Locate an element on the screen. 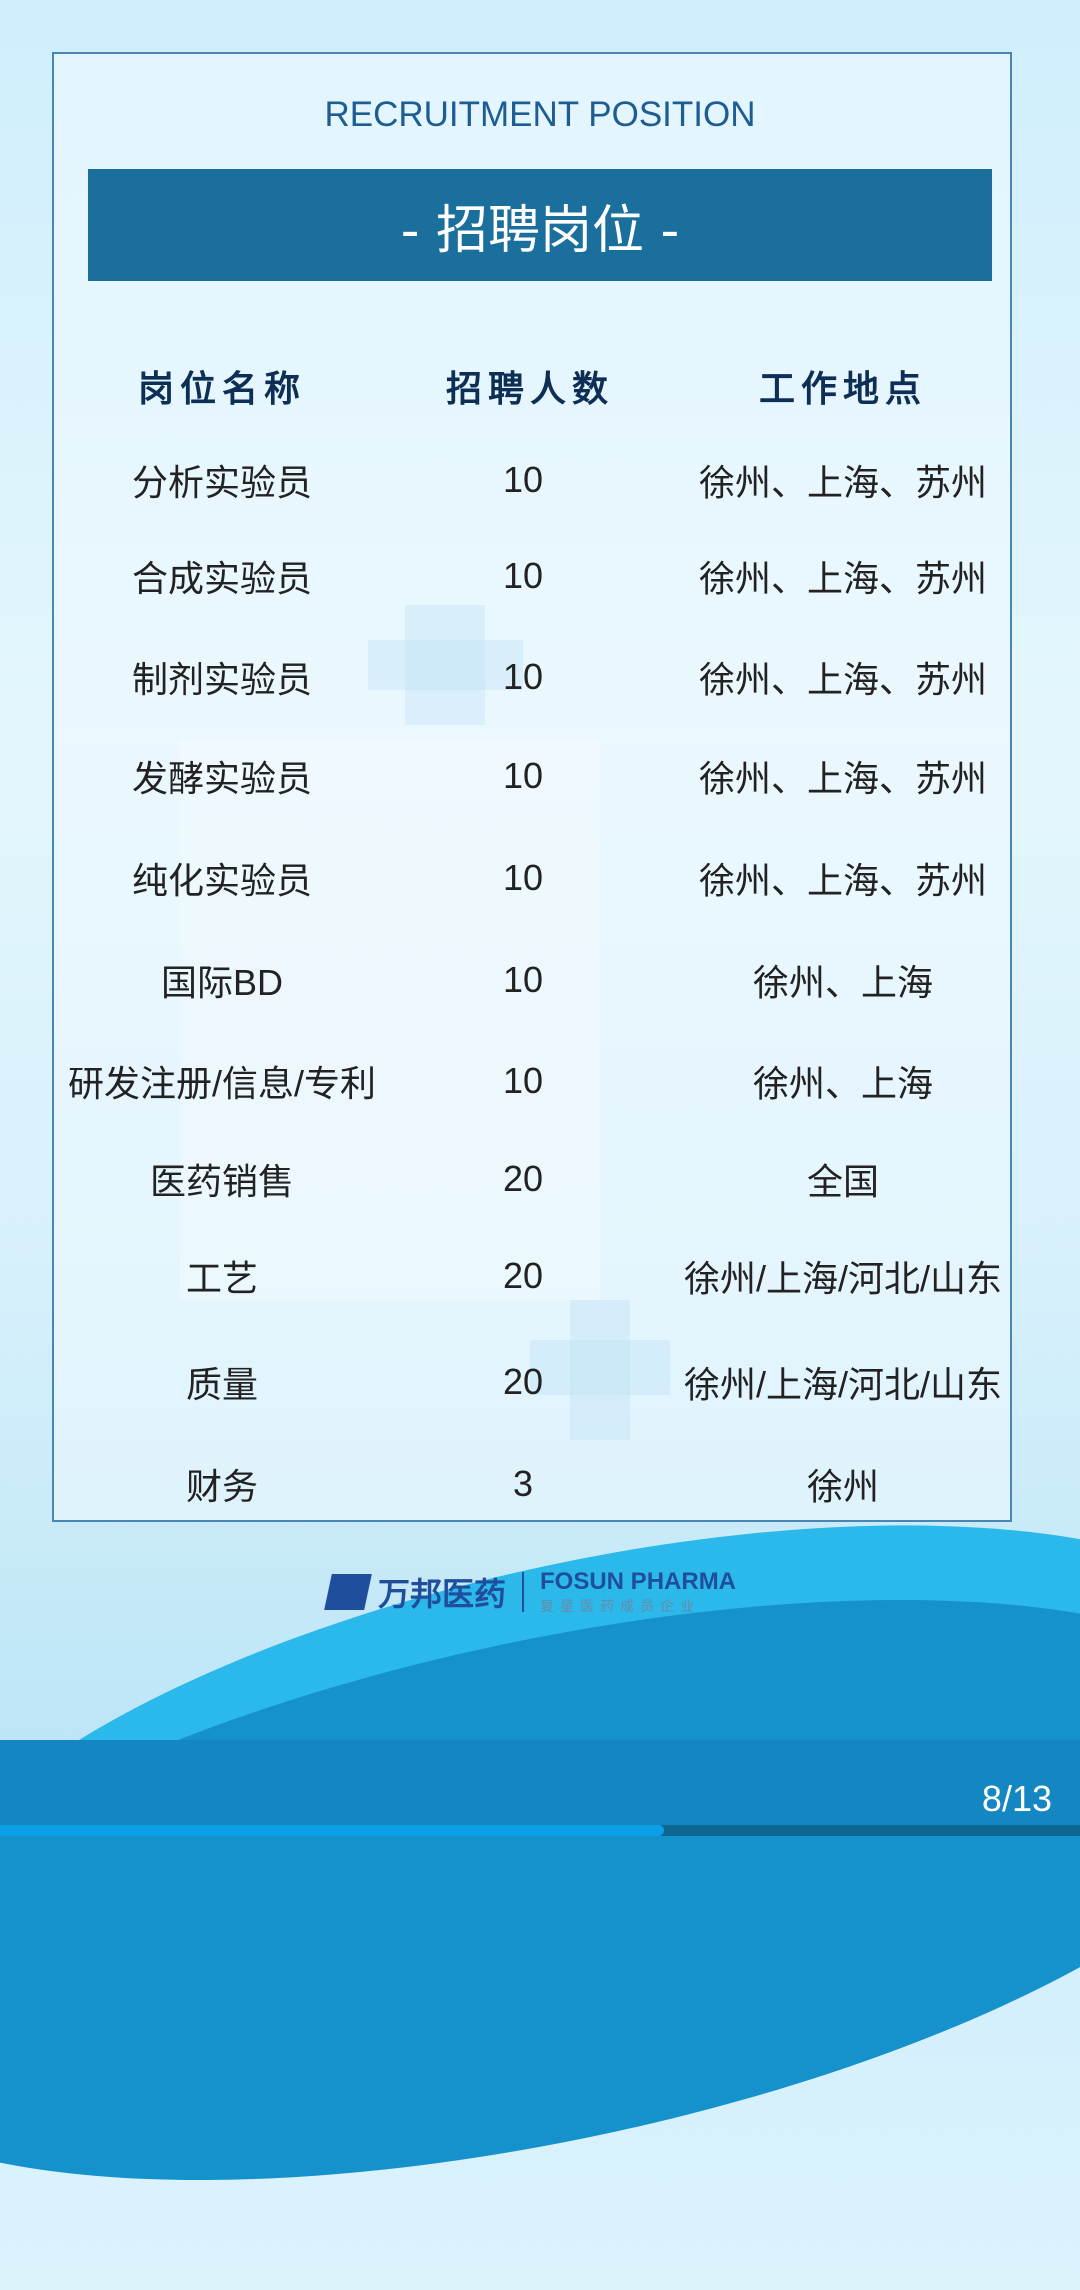 This screenshot has height=2290, width=1080. cell-position: 质量 is located at coordinates (222, 1384).